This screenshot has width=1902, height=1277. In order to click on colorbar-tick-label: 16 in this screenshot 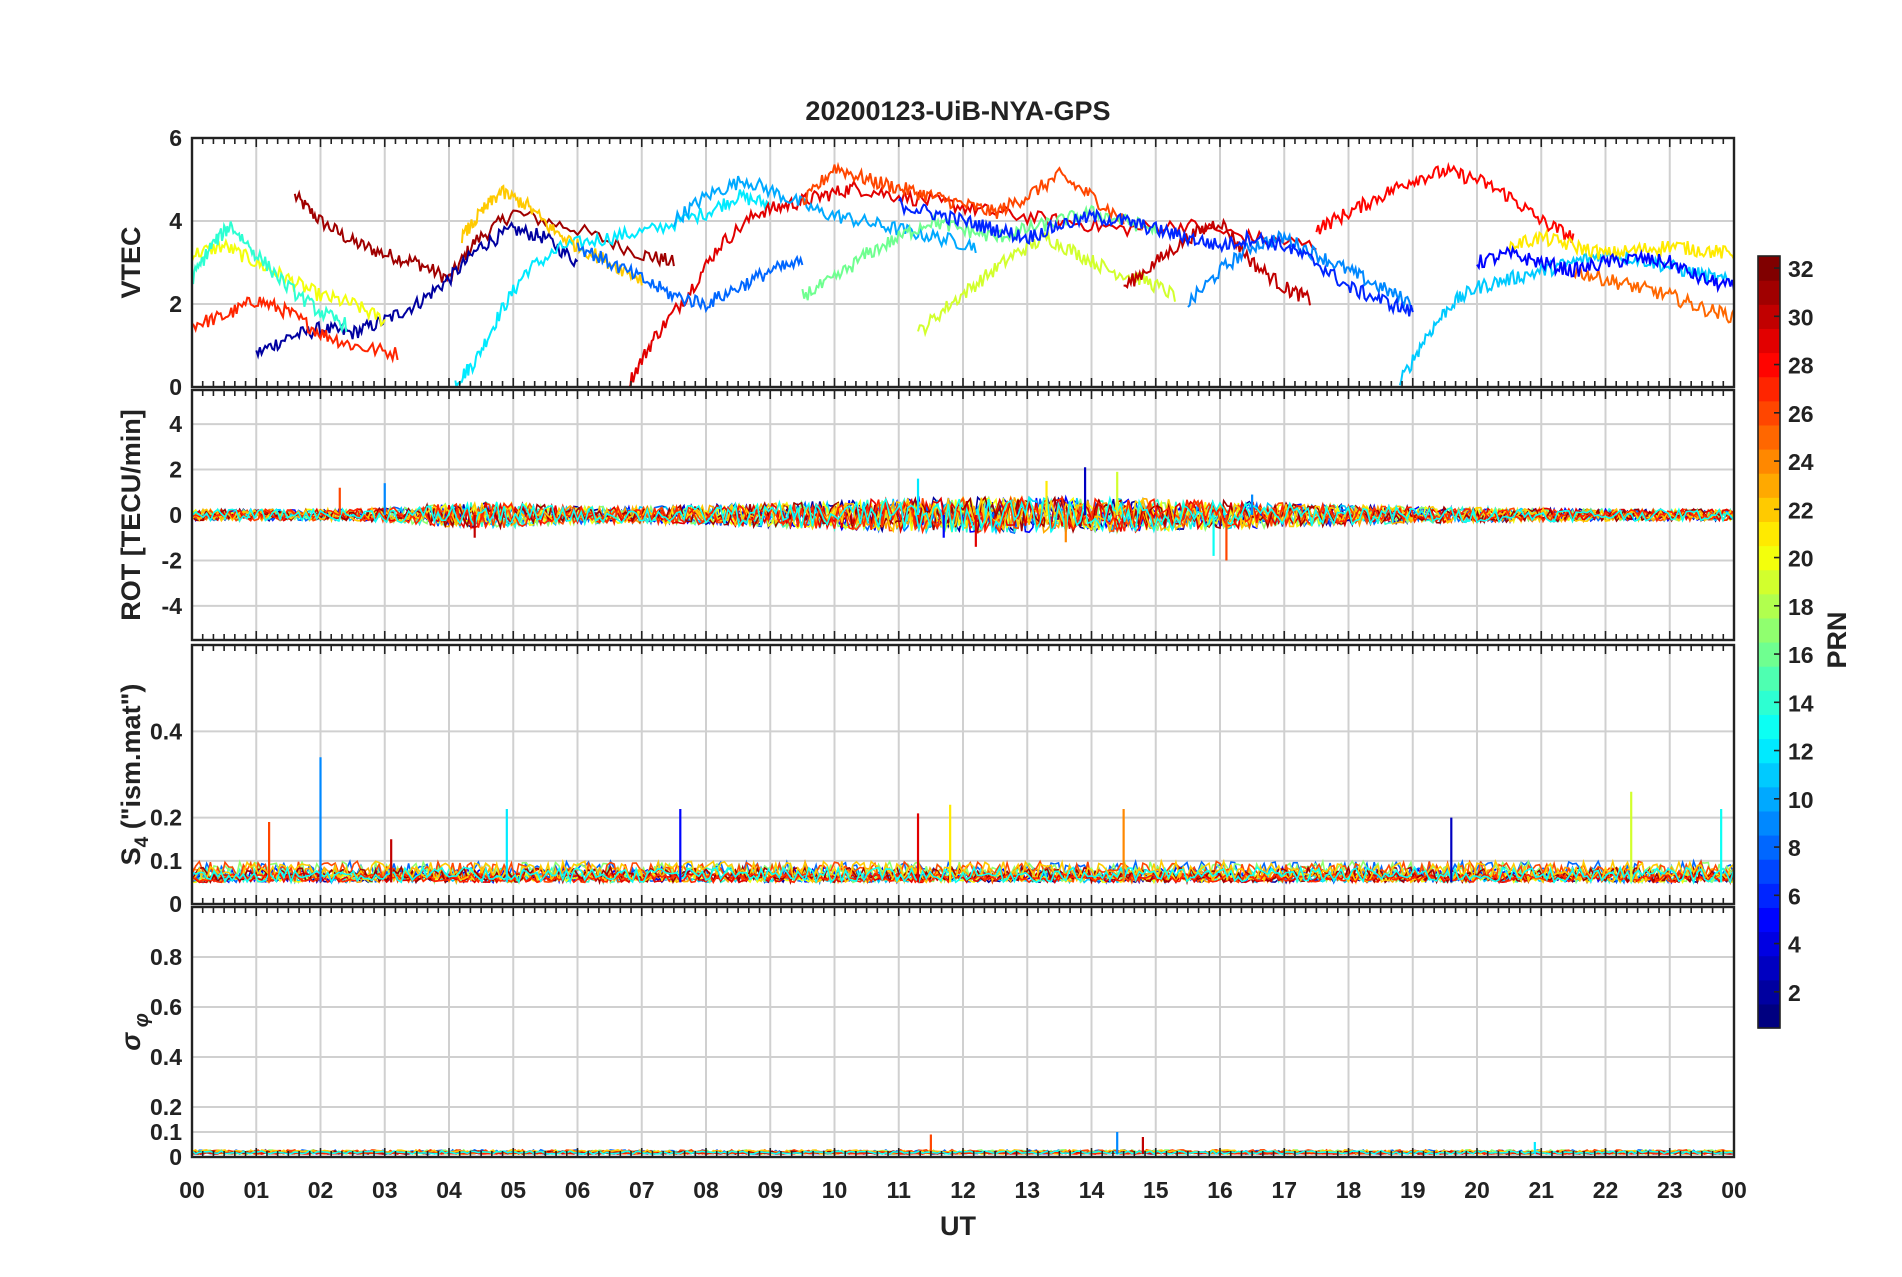, I will do `click(1801, 655)`.